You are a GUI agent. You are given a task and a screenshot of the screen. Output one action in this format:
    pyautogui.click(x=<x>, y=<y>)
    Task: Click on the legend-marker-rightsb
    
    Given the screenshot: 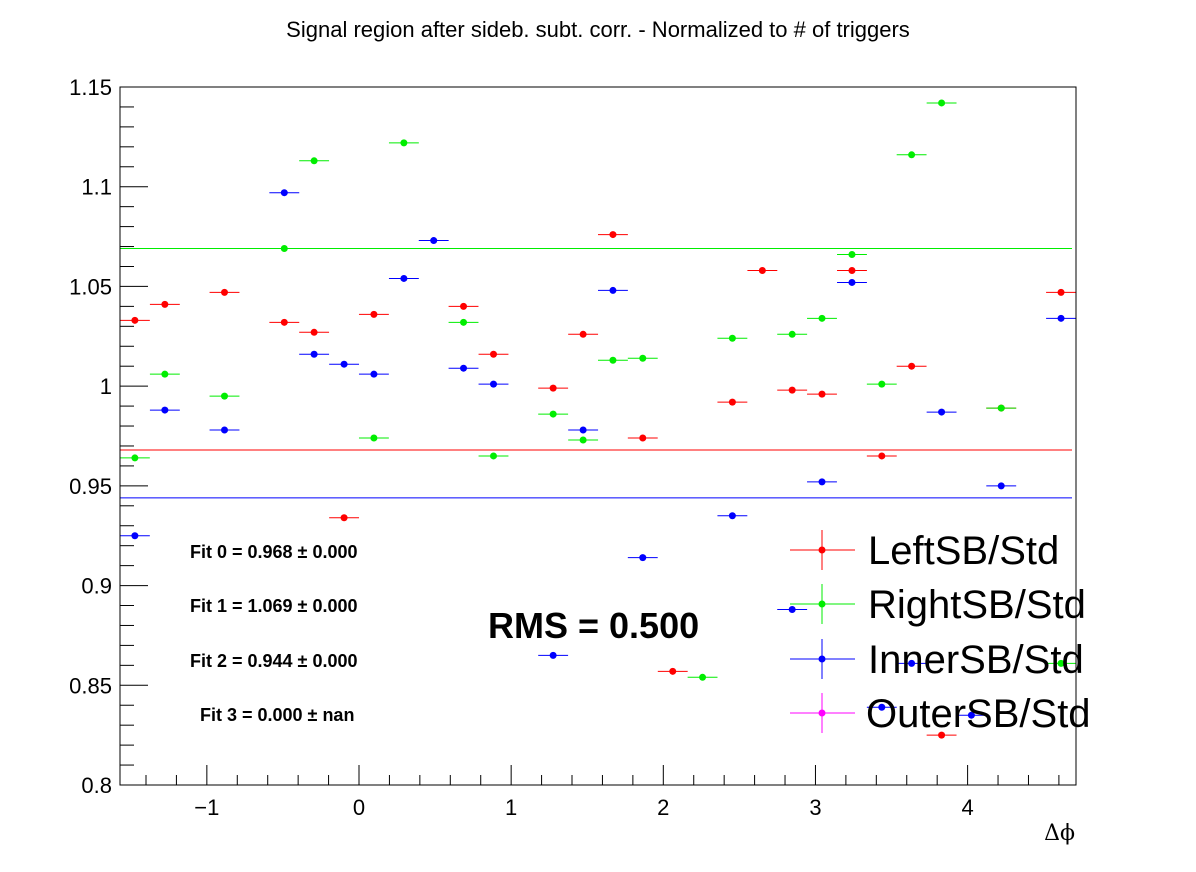 What is the action you would take?
    pyautogui.click(x=822, y=604)
    